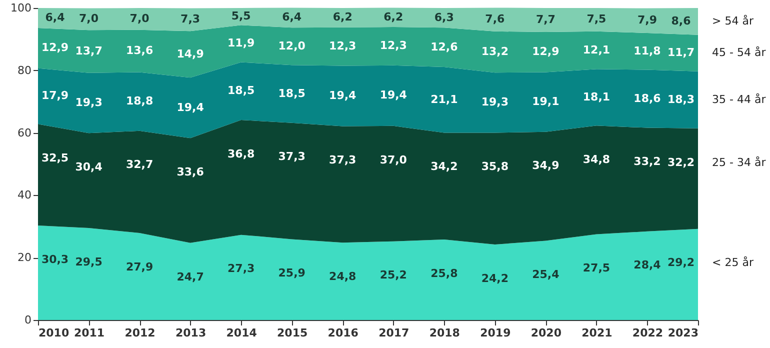 This screenshot has height=348, width=770. Describe the element at coordinates (292, 333) in the screenshot. I see `x-tick-label: 2015` at that location.